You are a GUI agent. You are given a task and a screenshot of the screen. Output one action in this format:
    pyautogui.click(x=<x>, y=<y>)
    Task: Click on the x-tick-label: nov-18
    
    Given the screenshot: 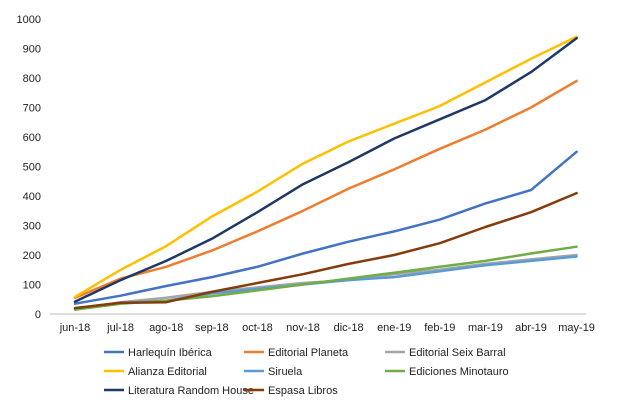 What is the action you would take?
    pyautogui.click(x=303, y=328)
    